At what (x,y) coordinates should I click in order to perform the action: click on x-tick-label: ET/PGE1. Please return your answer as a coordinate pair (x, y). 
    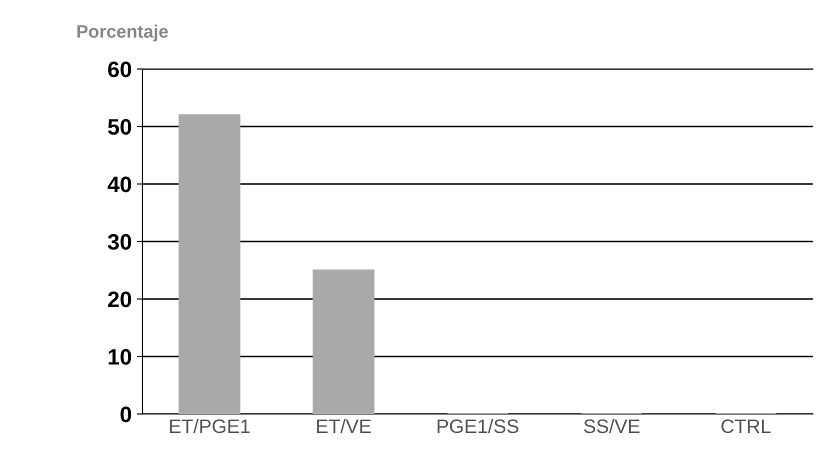
    Looking at the image, I should click on (210, 426).